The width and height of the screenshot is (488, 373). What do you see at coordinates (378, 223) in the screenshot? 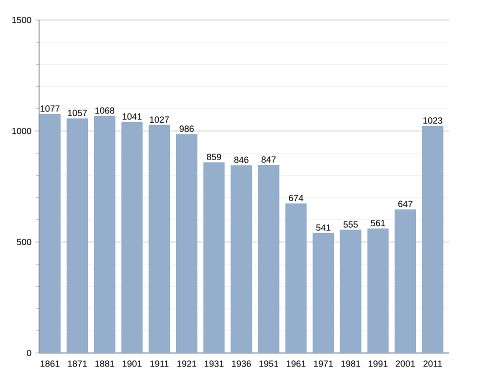
I see `data-label: 561` at bounding box center [378, 223].